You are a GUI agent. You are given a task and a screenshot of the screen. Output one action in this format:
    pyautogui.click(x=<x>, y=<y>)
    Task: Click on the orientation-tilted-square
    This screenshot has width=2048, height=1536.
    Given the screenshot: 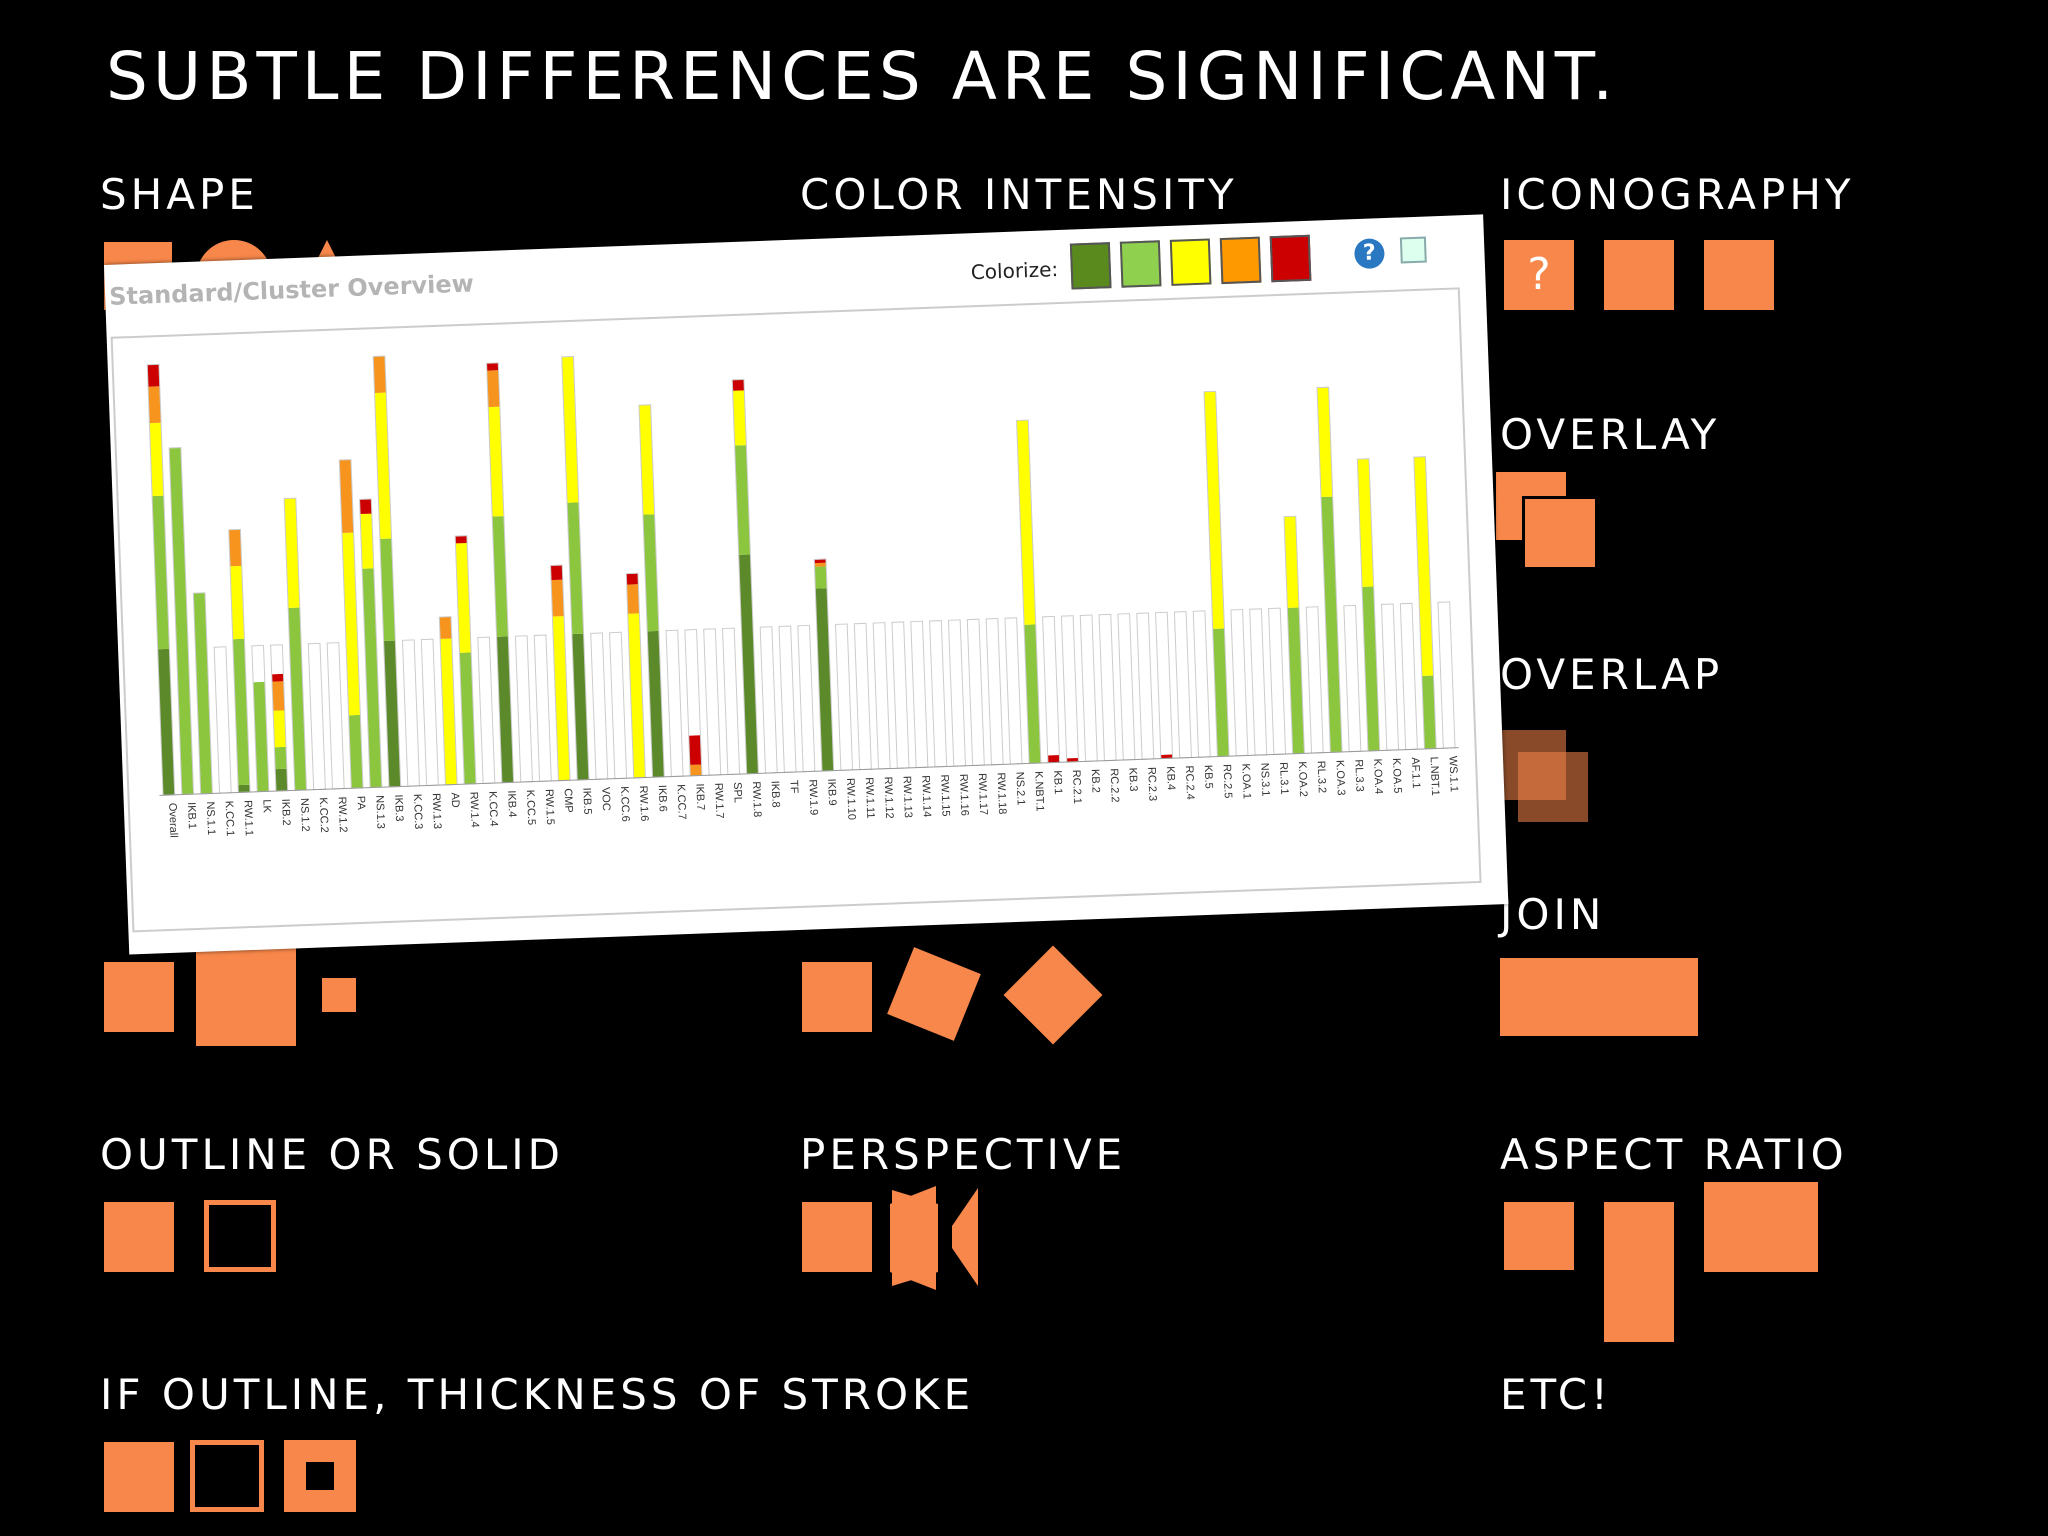 What is the action you would take?
    pyautogui.click(x=934, y=994)
    